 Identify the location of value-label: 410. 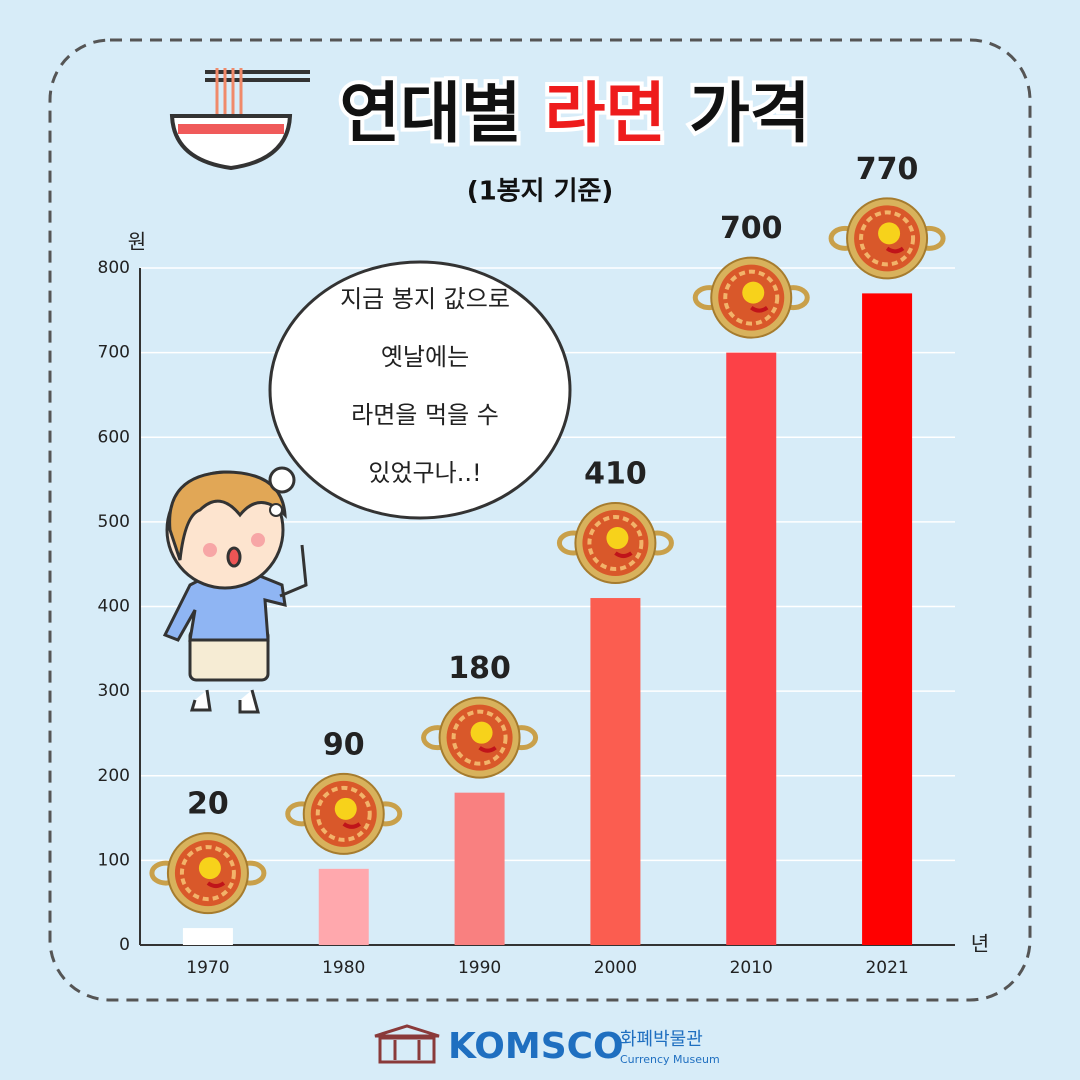
(615, 474).